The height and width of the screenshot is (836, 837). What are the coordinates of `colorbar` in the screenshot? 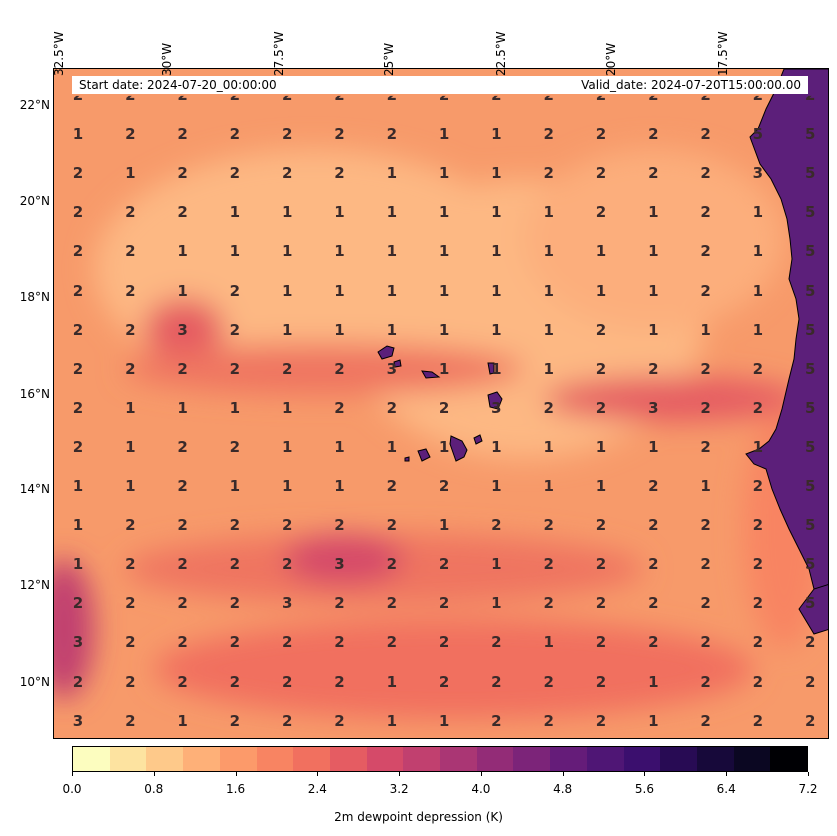 It's located at (440, 759).